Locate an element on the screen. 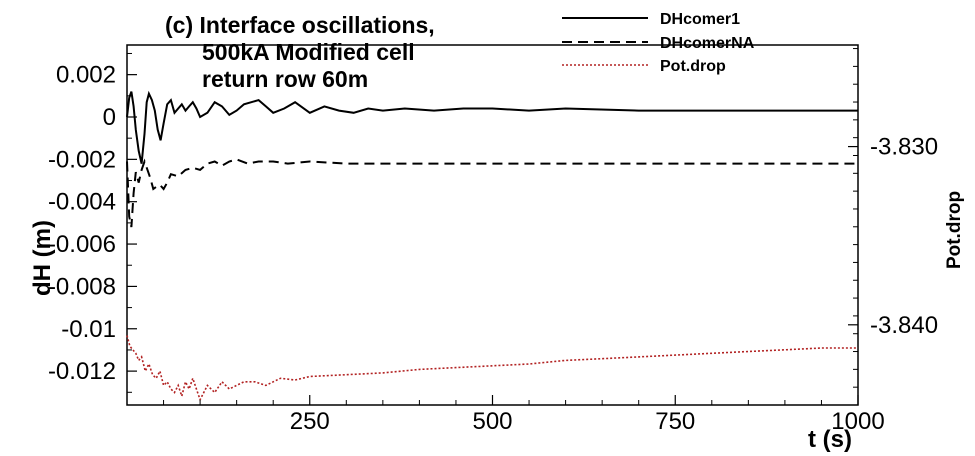  x-axis-label: t (s) is located at coordinates (830, 439).